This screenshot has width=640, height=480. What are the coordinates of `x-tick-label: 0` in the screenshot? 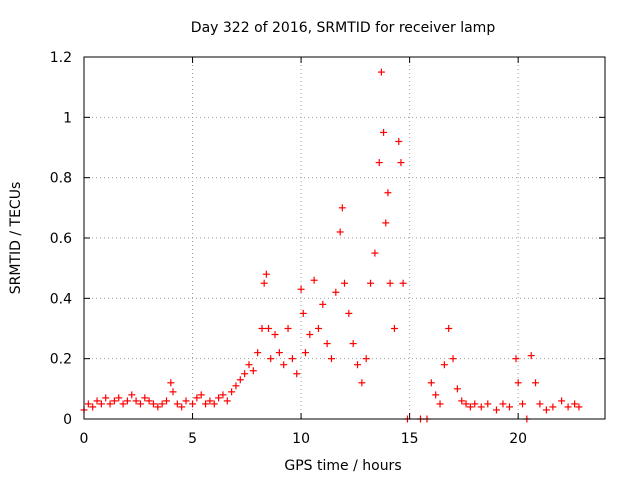 It's located at (84, 439).